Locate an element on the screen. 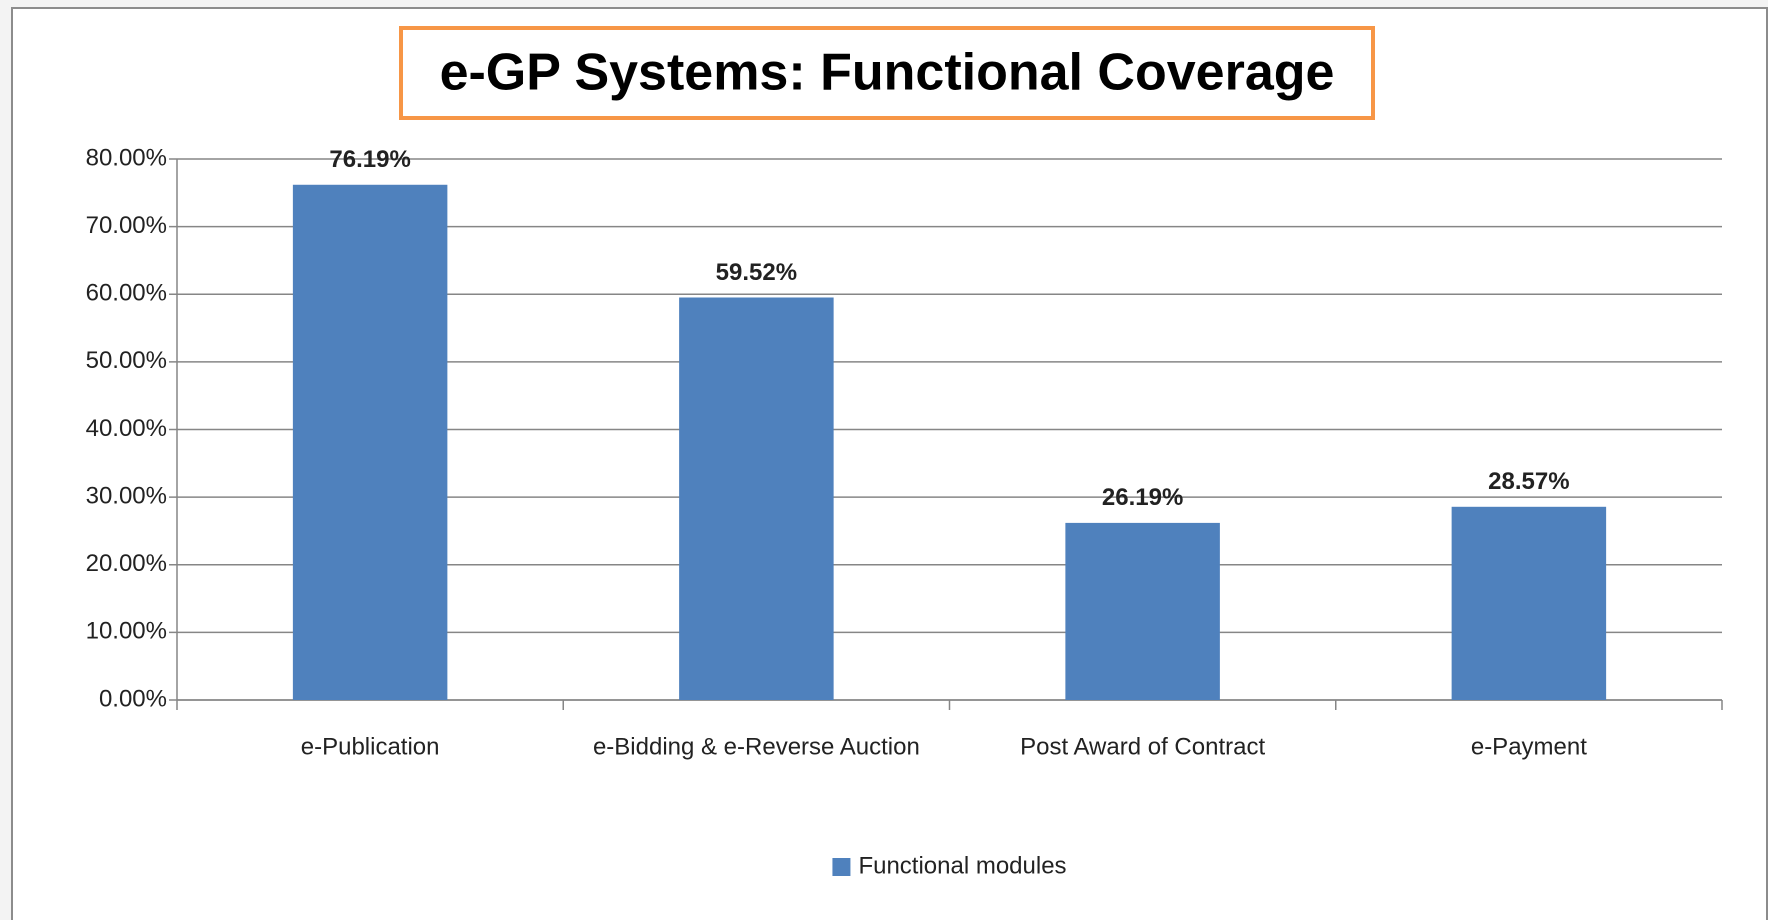 The height and width of the screenshot is (920, 1768). legend-label: Functional modules is located at coordinates (962, 865).